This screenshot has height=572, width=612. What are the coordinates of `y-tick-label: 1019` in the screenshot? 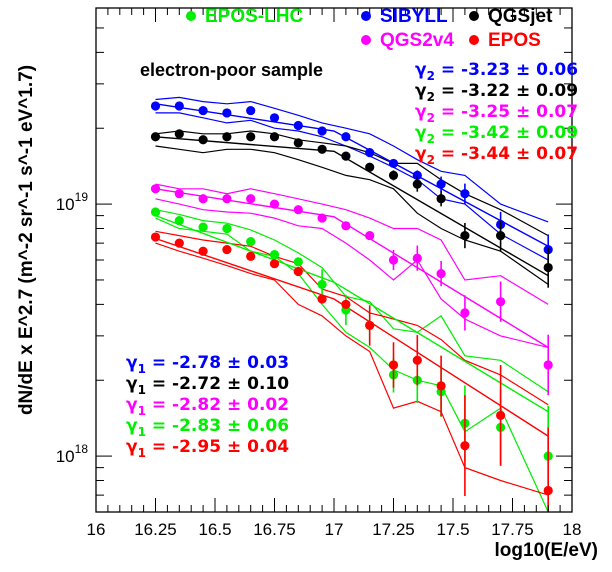 It's located at (72, 202).